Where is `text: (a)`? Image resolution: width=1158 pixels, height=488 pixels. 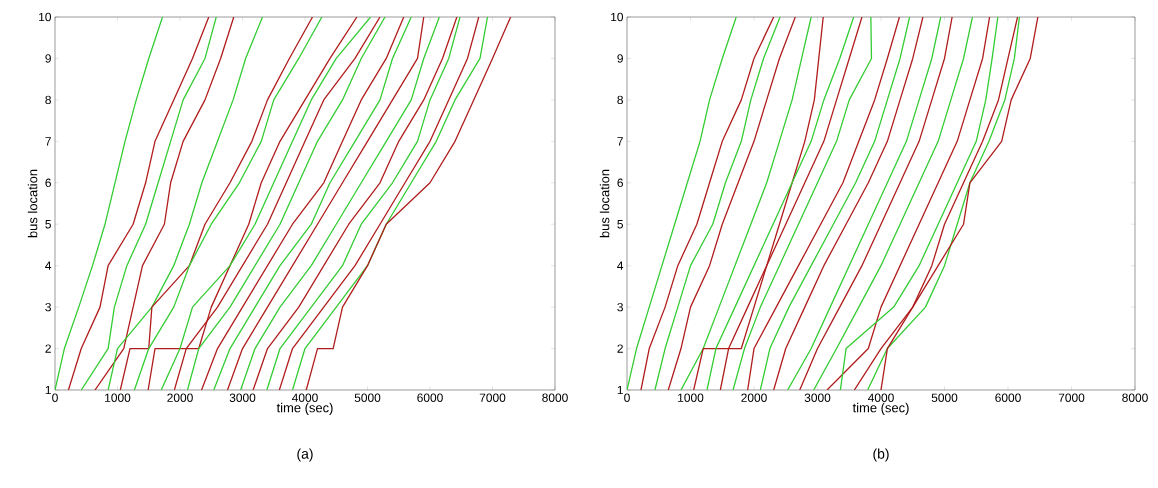 text: (a) is located at coordinates (305, 455).